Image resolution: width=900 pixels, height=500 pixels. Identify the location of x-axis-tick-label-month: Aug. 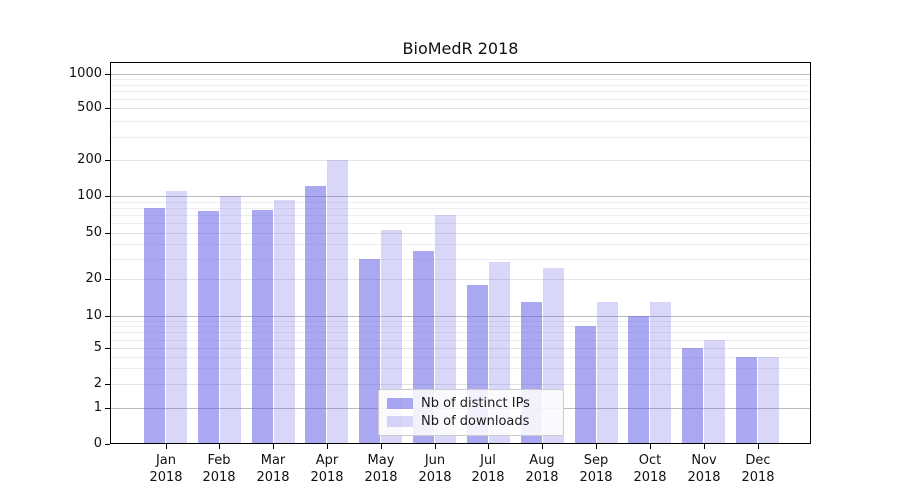
(542, 460).